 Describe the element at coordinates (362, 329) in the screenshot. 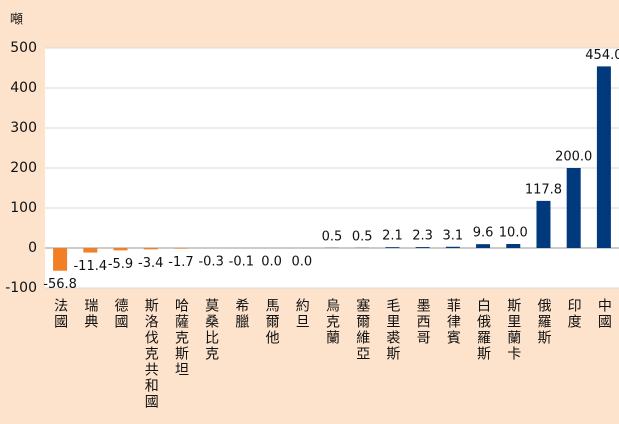

I see `x-tick-label: 塞爾維亞` at that location.